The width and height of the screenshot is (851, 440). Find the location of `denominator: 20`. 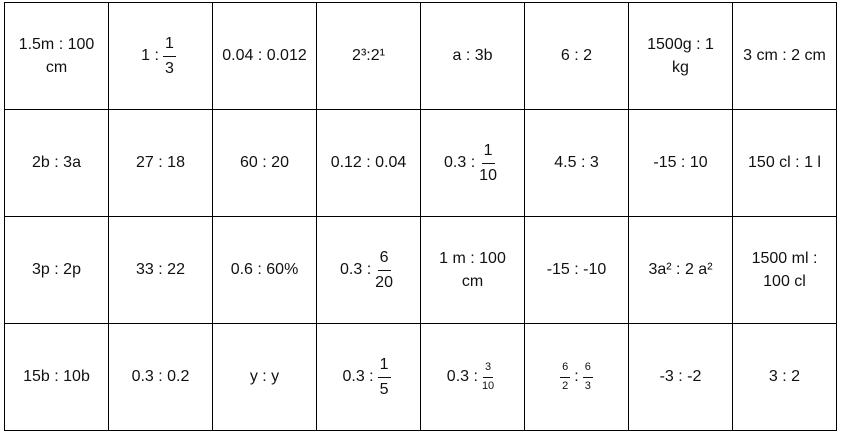

denominator: 20 is located at coordinates (384, 282).